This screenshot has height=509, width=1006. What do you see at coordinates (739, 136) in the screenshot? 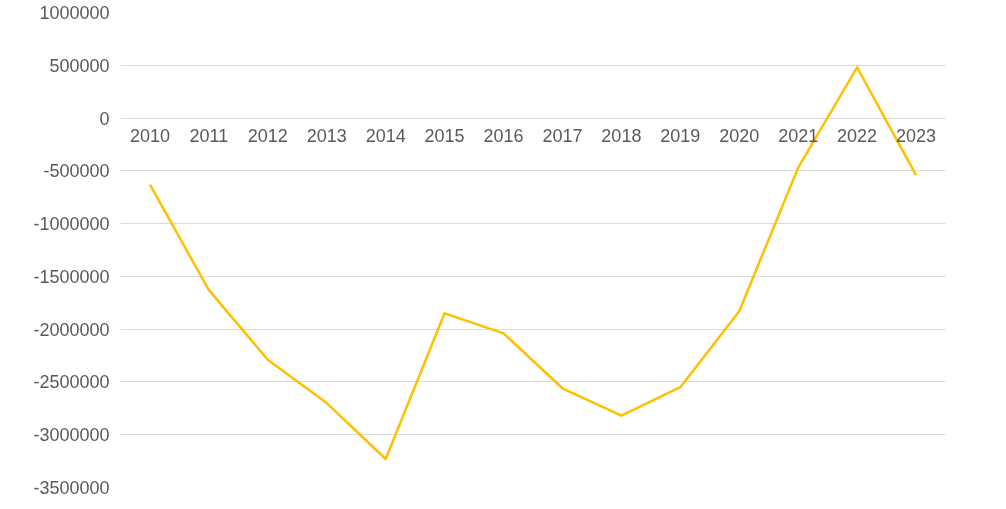
I see `x-tick-label: 2020` at bounding box center [739, 136].